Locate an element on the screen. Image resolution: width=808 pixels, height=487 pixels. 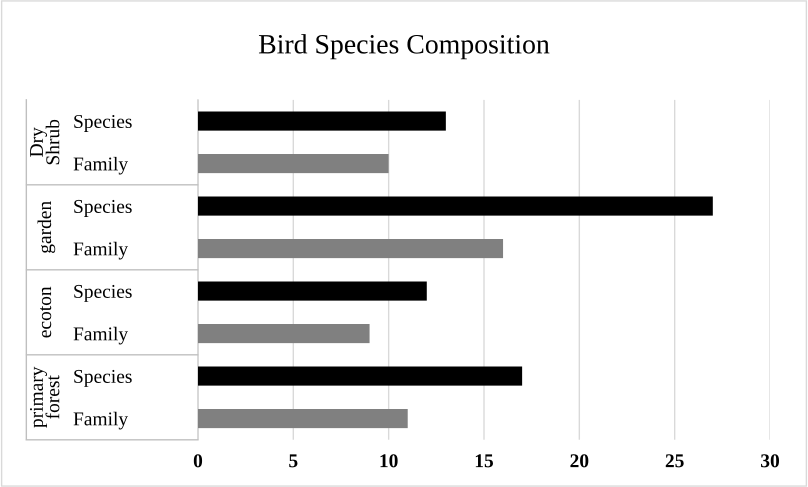
x-tick-label: 25 is located at coordinates (675, 461).